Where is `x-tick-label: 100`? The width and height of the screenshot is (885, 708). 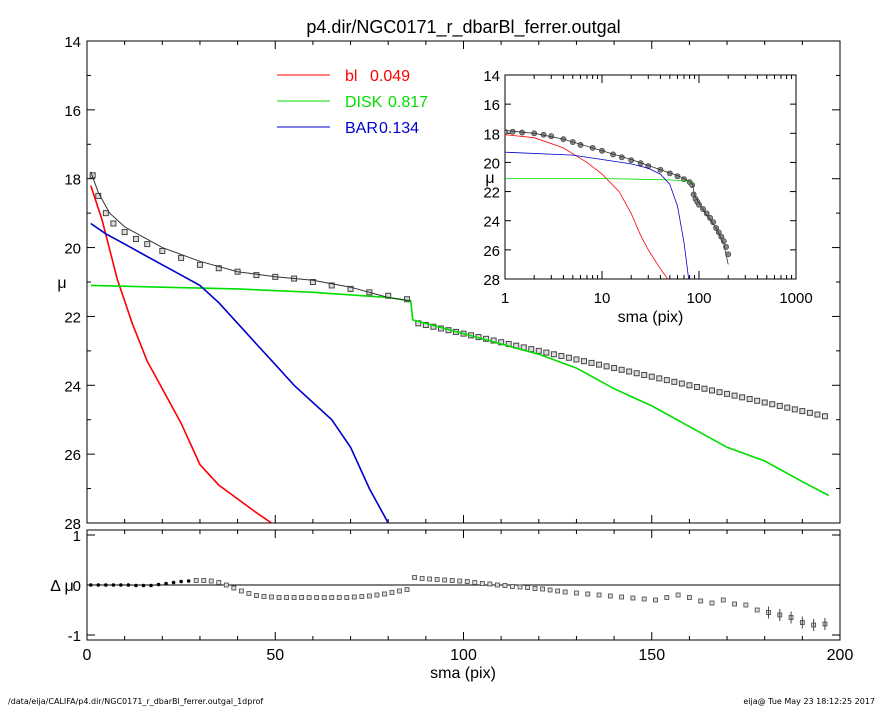
x-tick-label: 100 is located at coordinates (463, 655).